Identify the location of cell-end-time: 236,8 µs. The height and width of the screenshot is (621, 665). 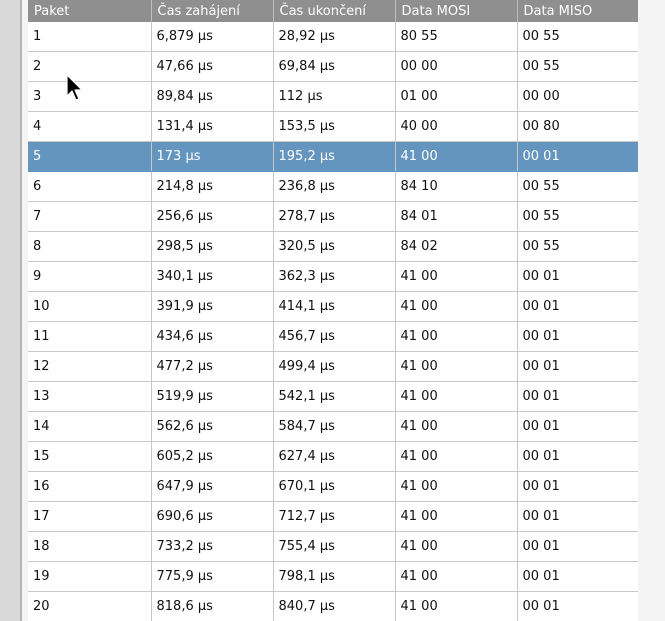
(334, 186).